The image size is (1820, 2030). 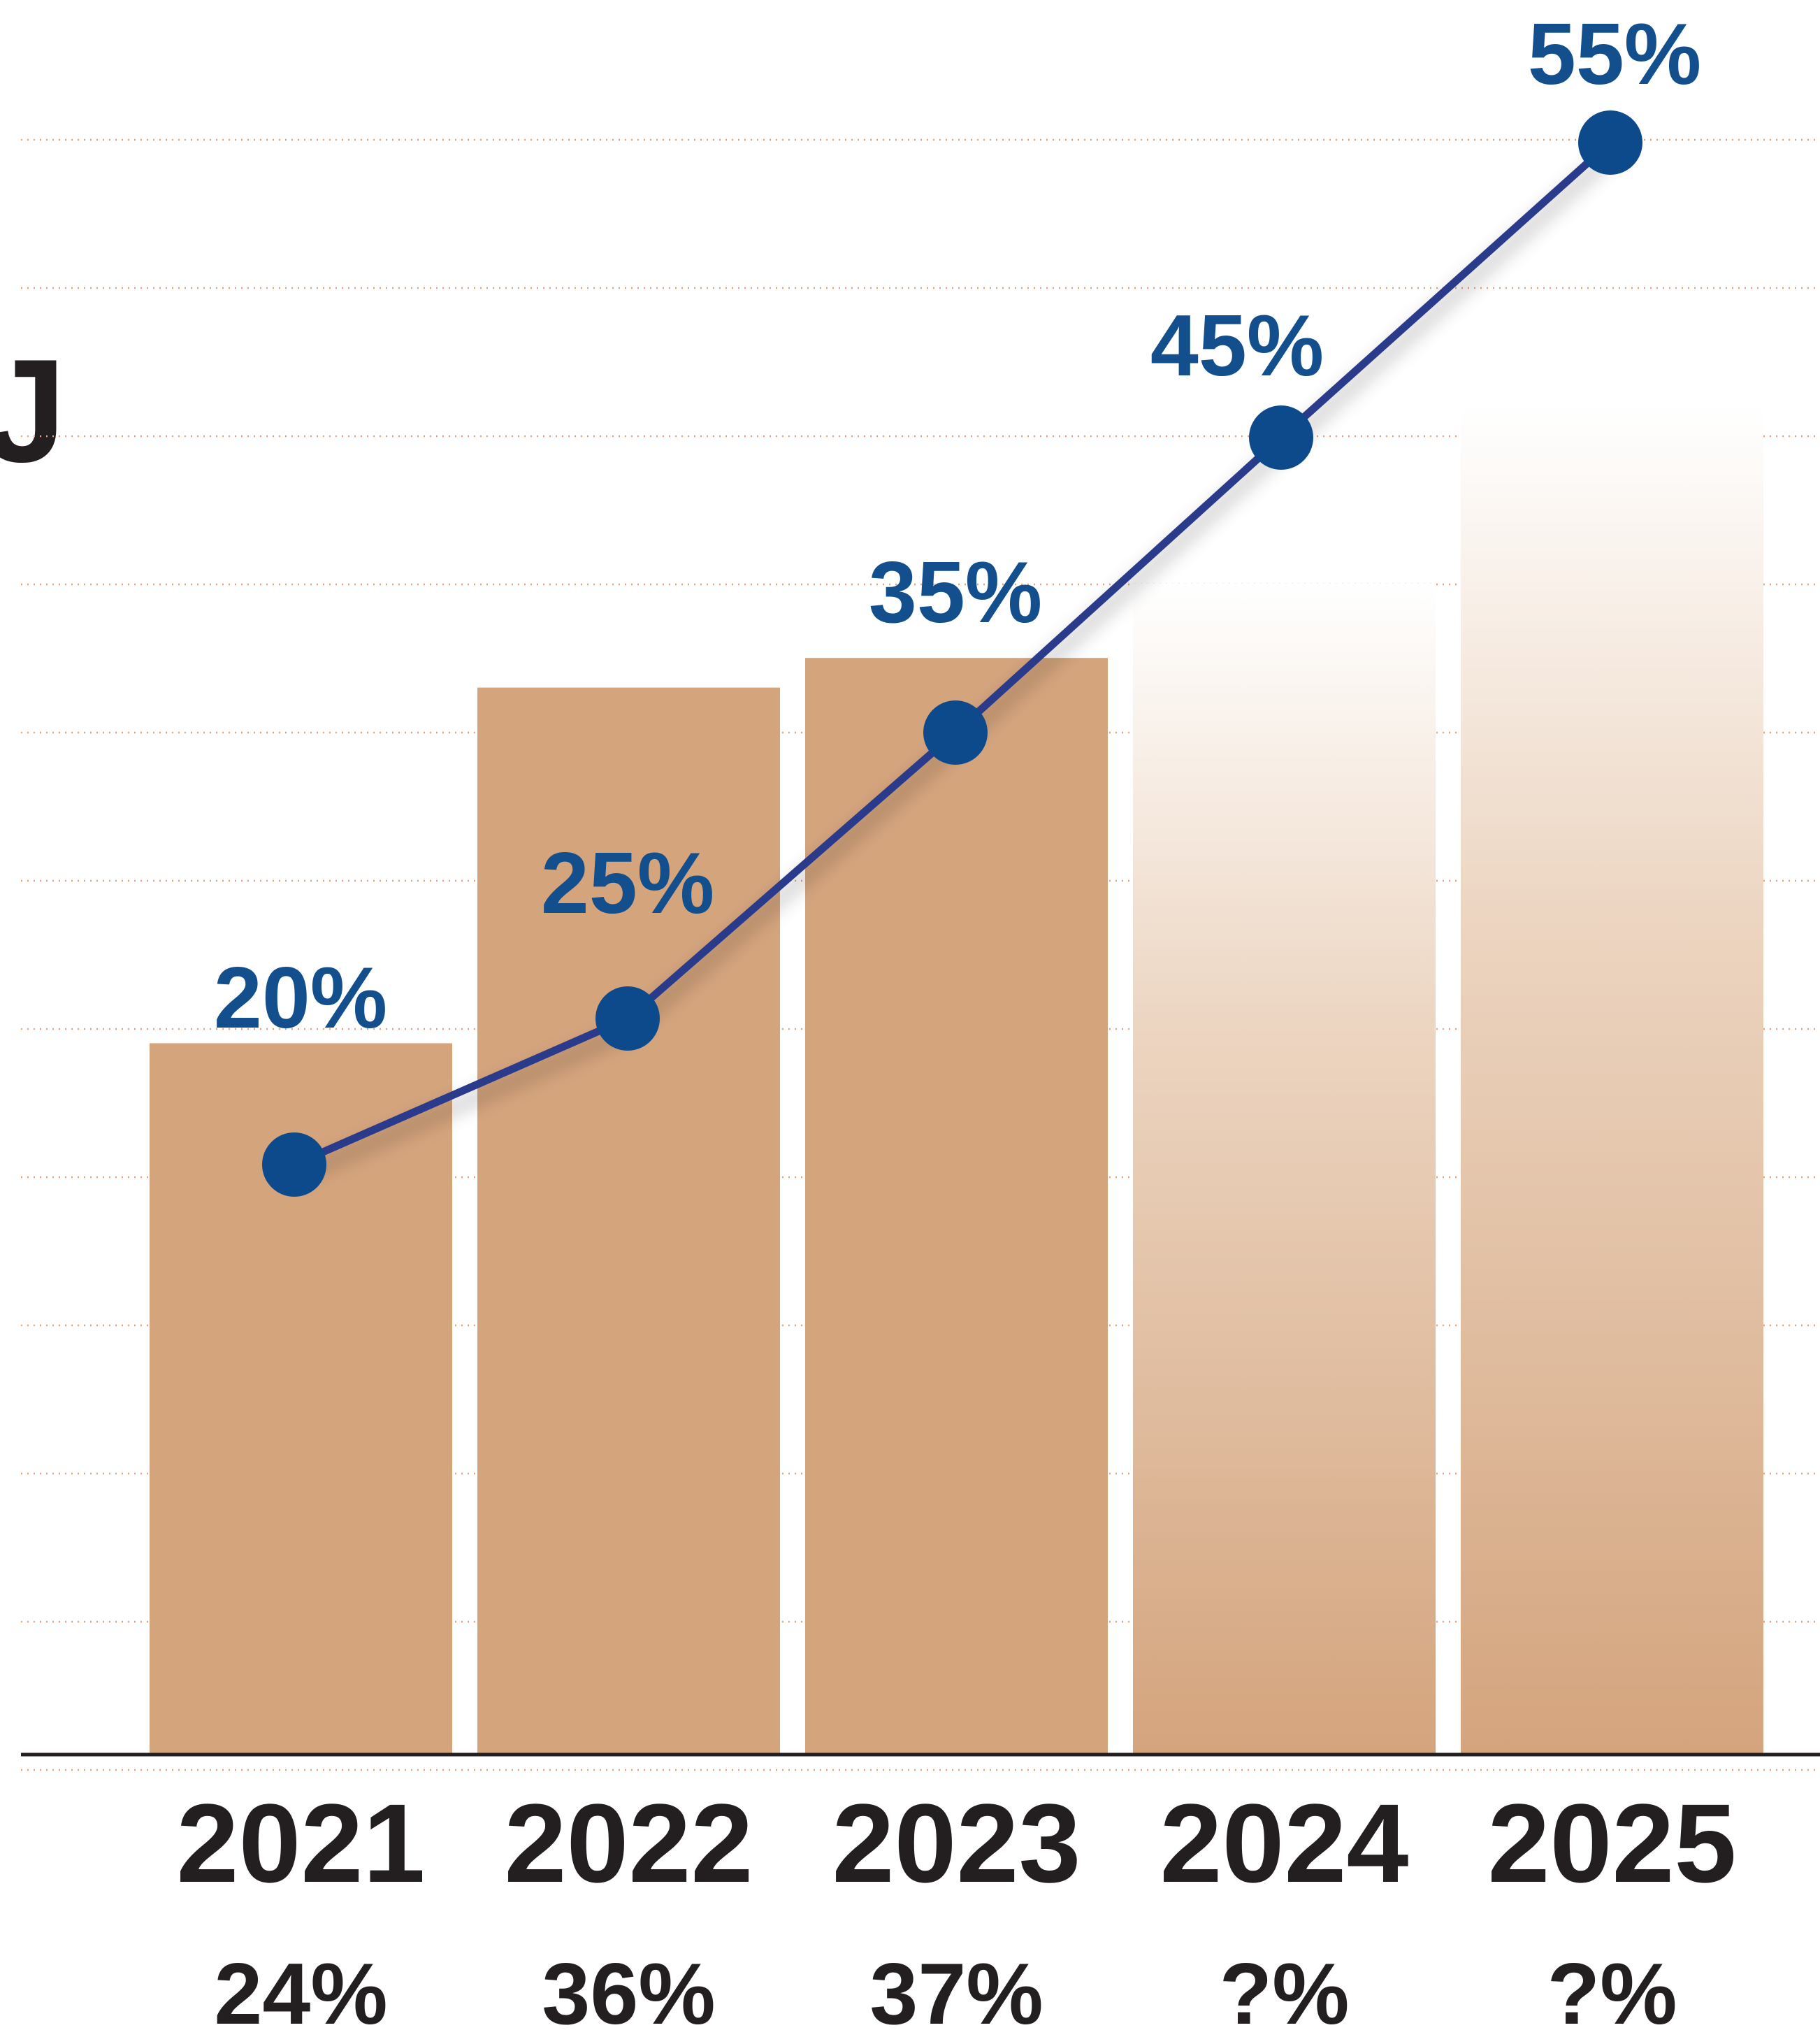 I want to click on partial-title-letter: J, so click(x=33, y=411).